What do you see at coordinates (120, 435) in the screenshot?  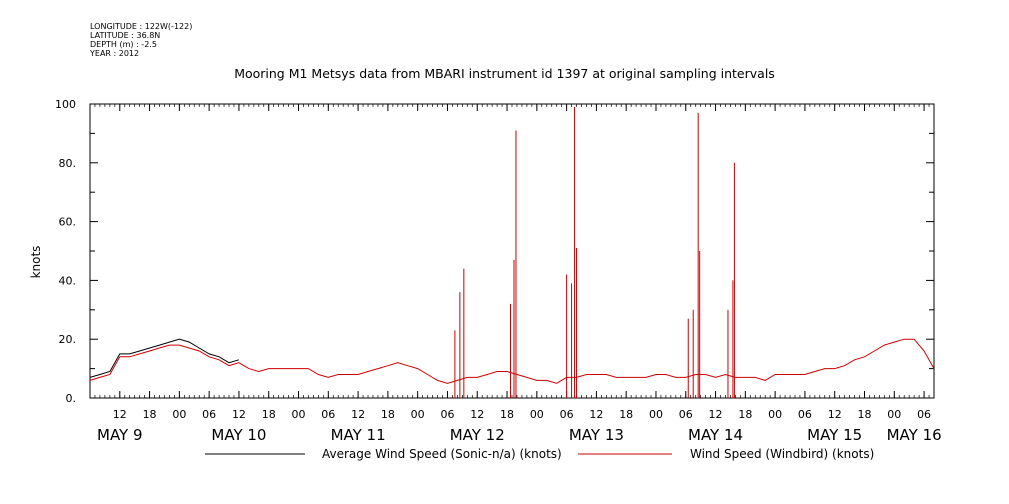 I see `x-day-label: MAY 9` at bounding box center [120, 435].